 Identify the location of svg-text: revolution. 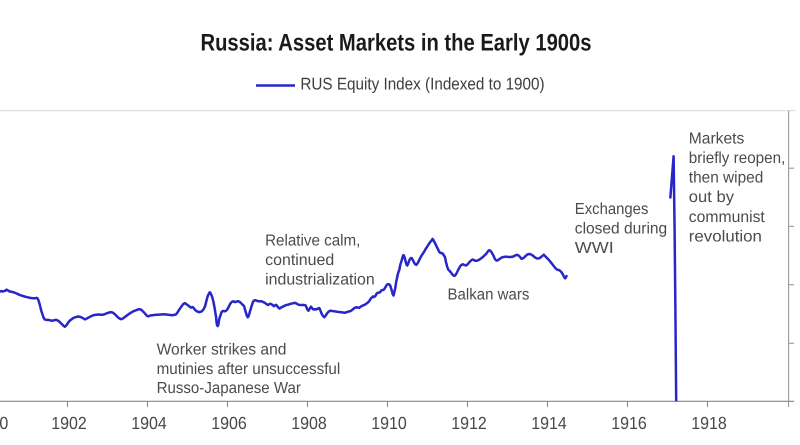
(725, 236).